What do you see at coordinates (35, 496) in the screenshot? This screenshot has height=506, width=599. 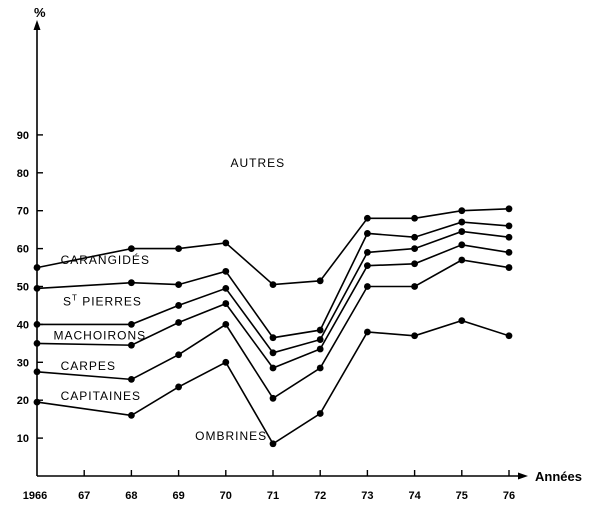 I see `x-tick-label-1966: 1966` at bounding box center [35, 496].